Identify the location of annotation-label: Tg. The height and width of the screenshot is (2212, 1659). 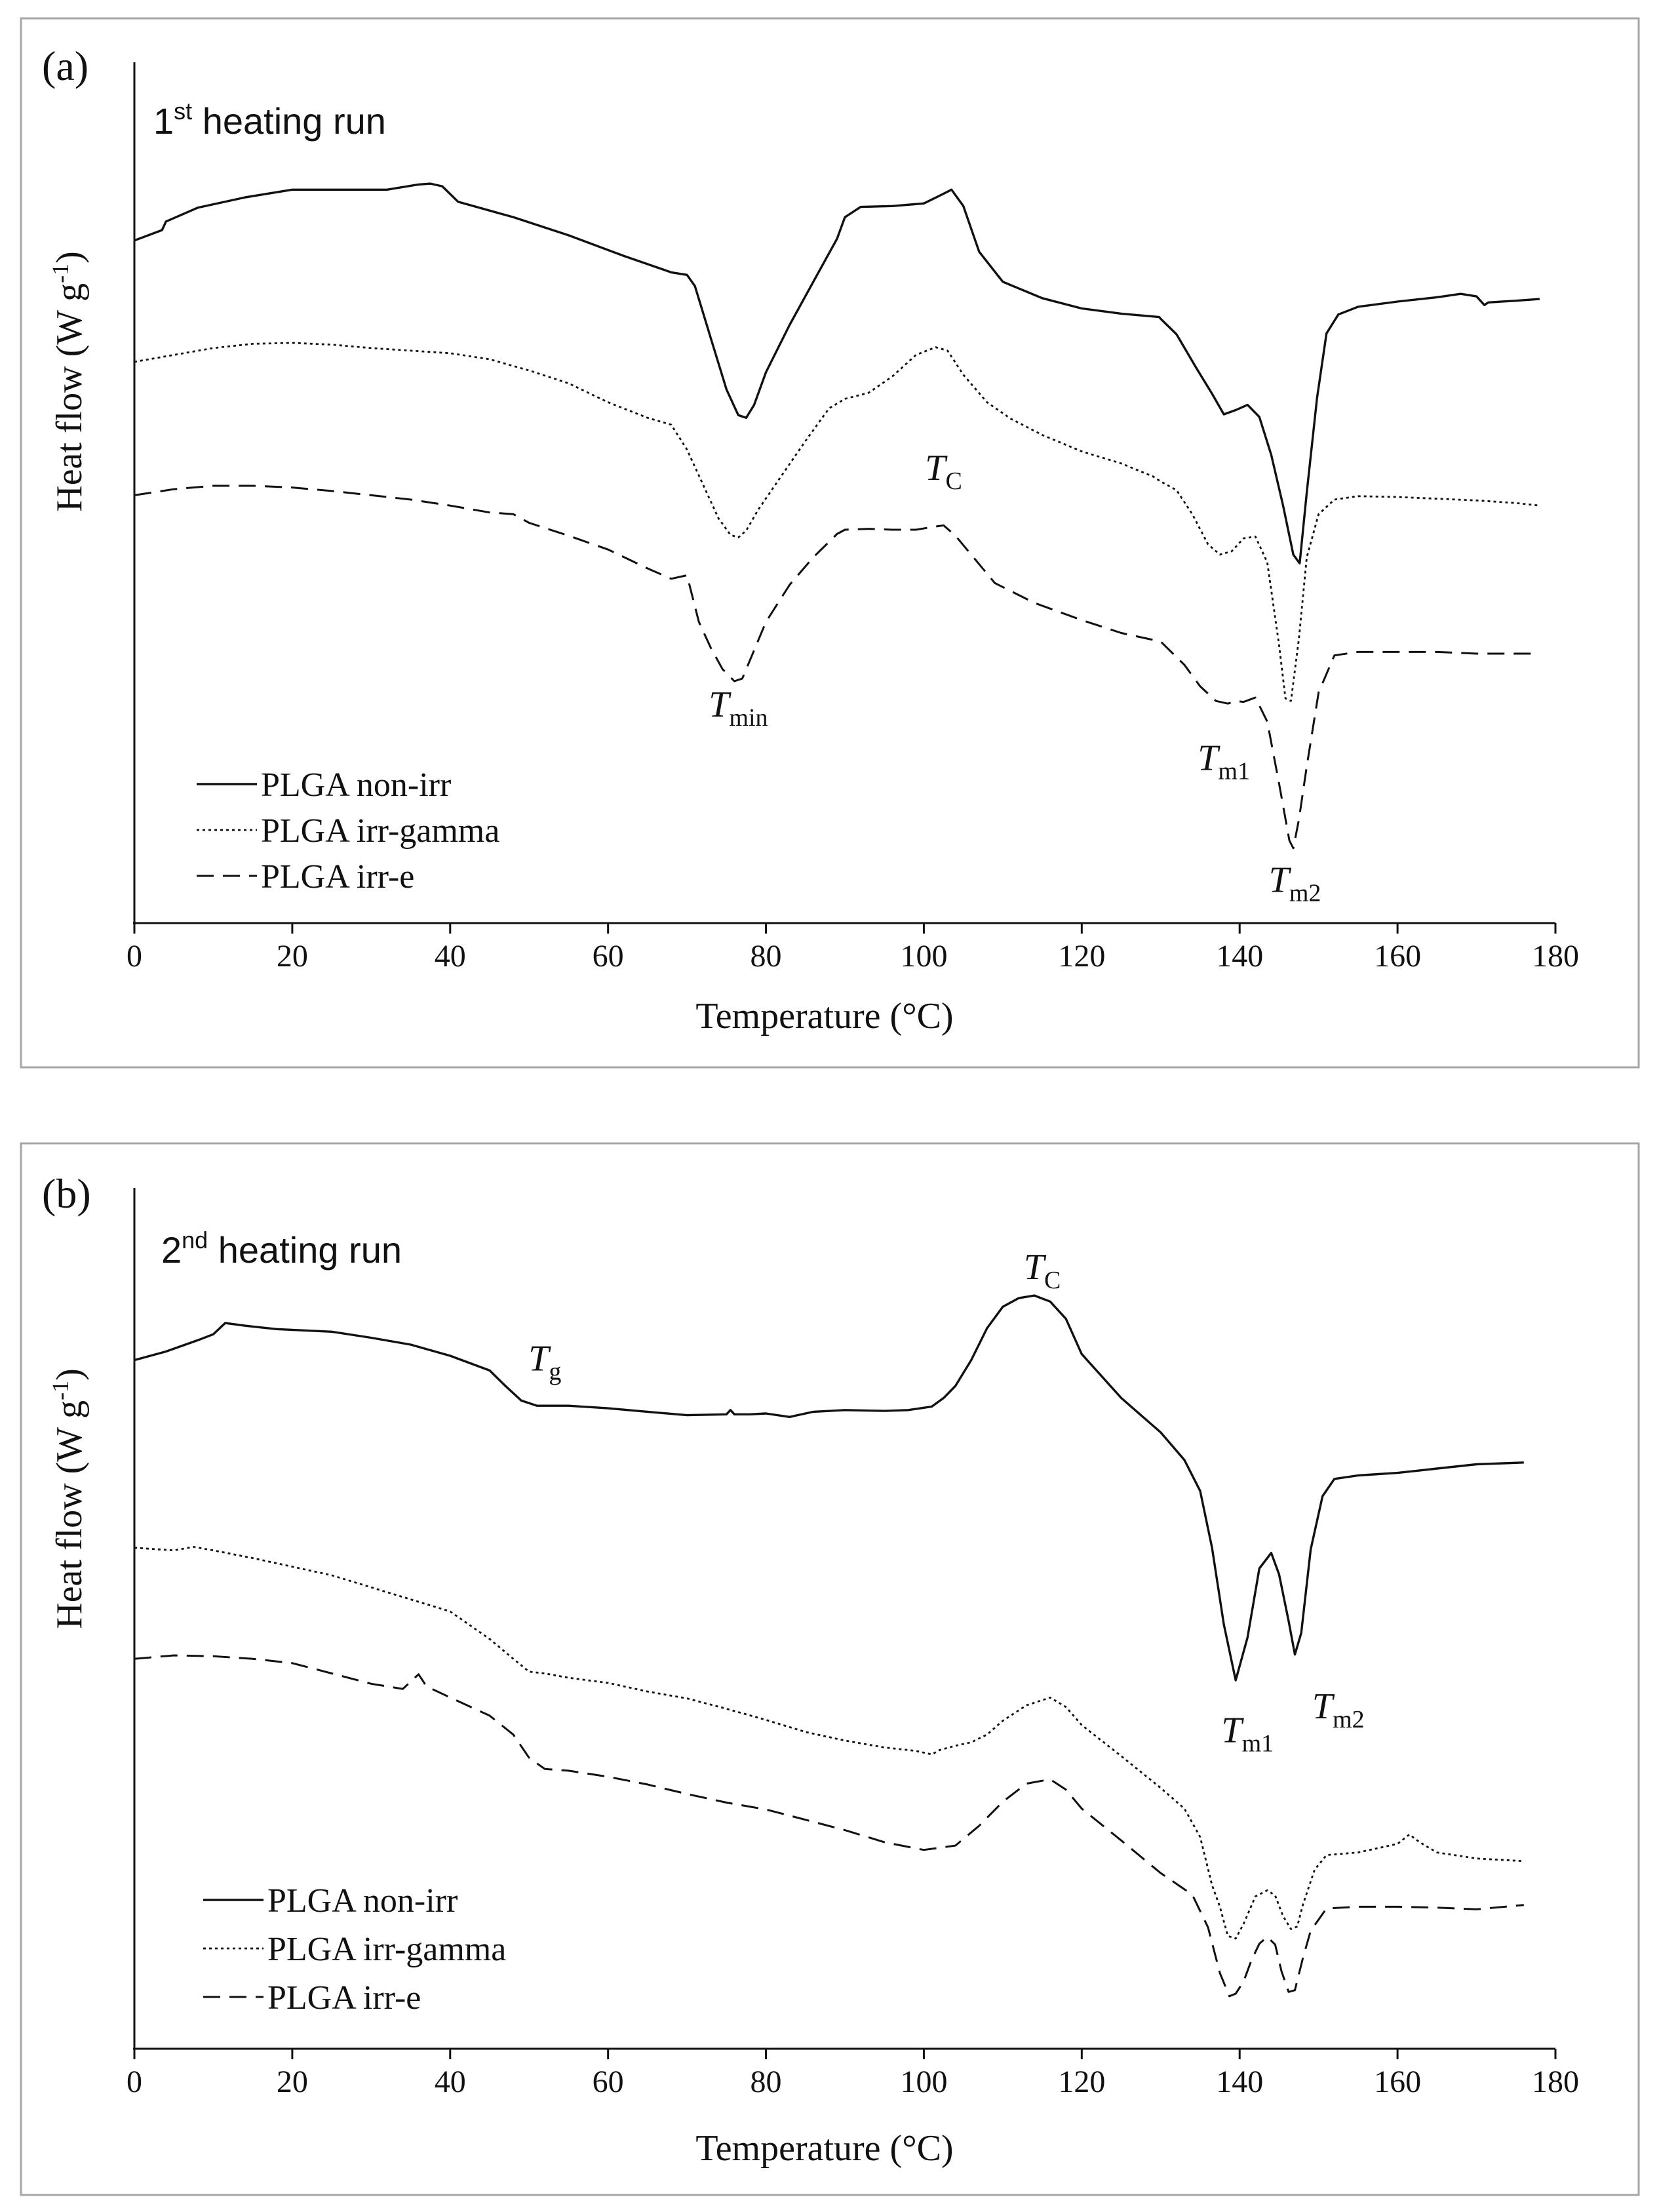
(544, 1361).